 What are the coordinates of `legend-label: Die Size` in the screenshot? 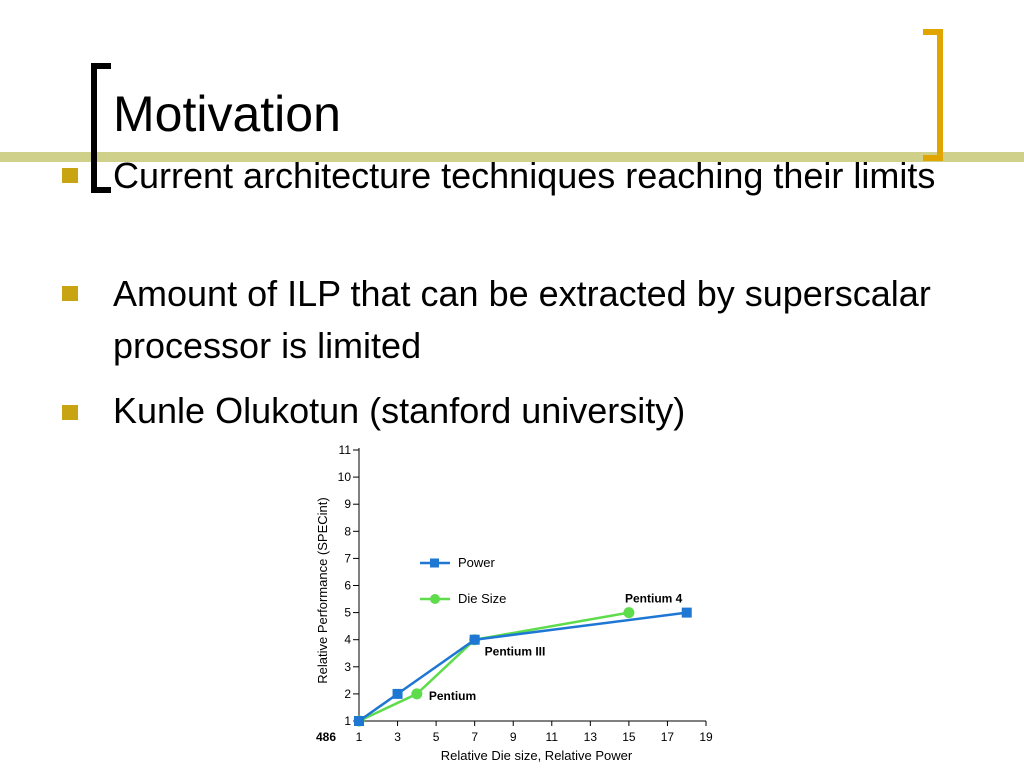 It's located at (482, 598).